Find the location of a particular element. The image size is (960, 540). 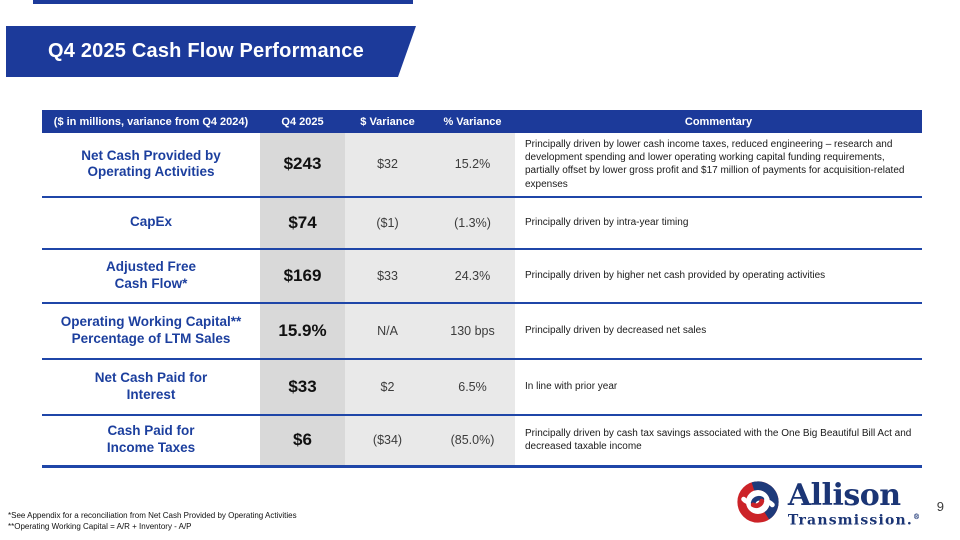

row-pct-variance: 6.5% is located at coordinates (472, 386).